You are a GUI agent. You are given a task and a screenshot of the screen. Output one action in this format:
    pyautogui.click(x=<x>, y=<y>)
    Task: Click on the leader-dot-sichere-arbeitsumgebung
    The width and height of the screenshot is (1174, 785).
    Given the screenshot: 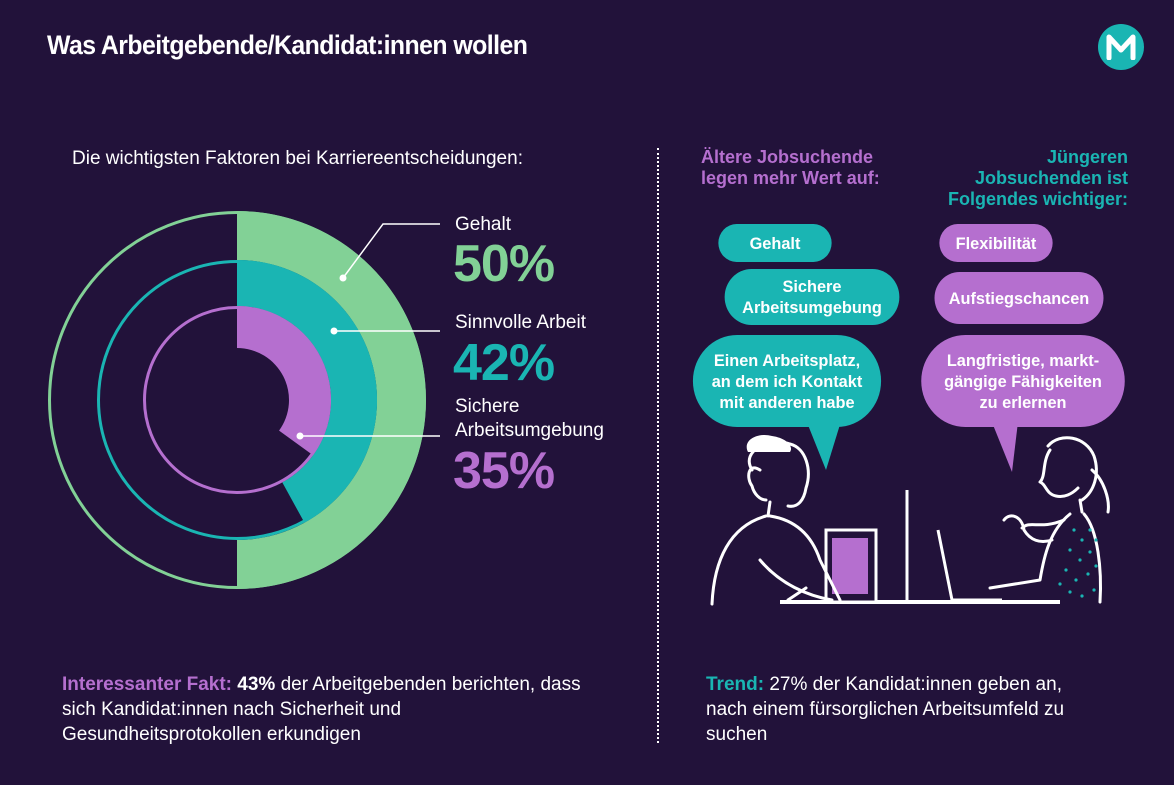 What is the action you would take?
    pyautogui.click(x=300, y=436)
    